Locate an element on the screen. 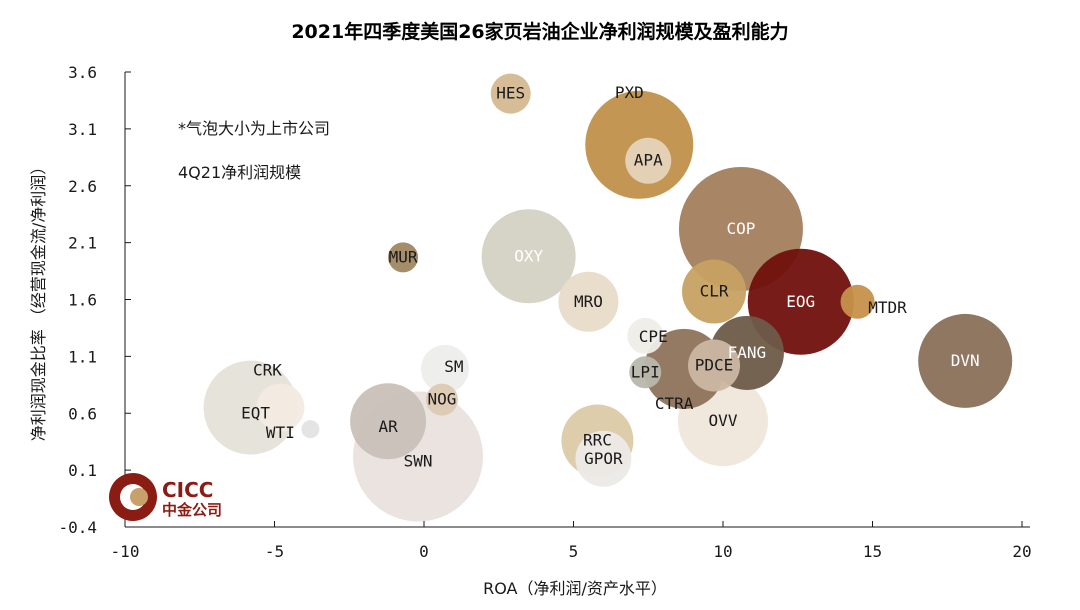  bubble-label-ctra: CTRA is located at coordinates (674, 403).